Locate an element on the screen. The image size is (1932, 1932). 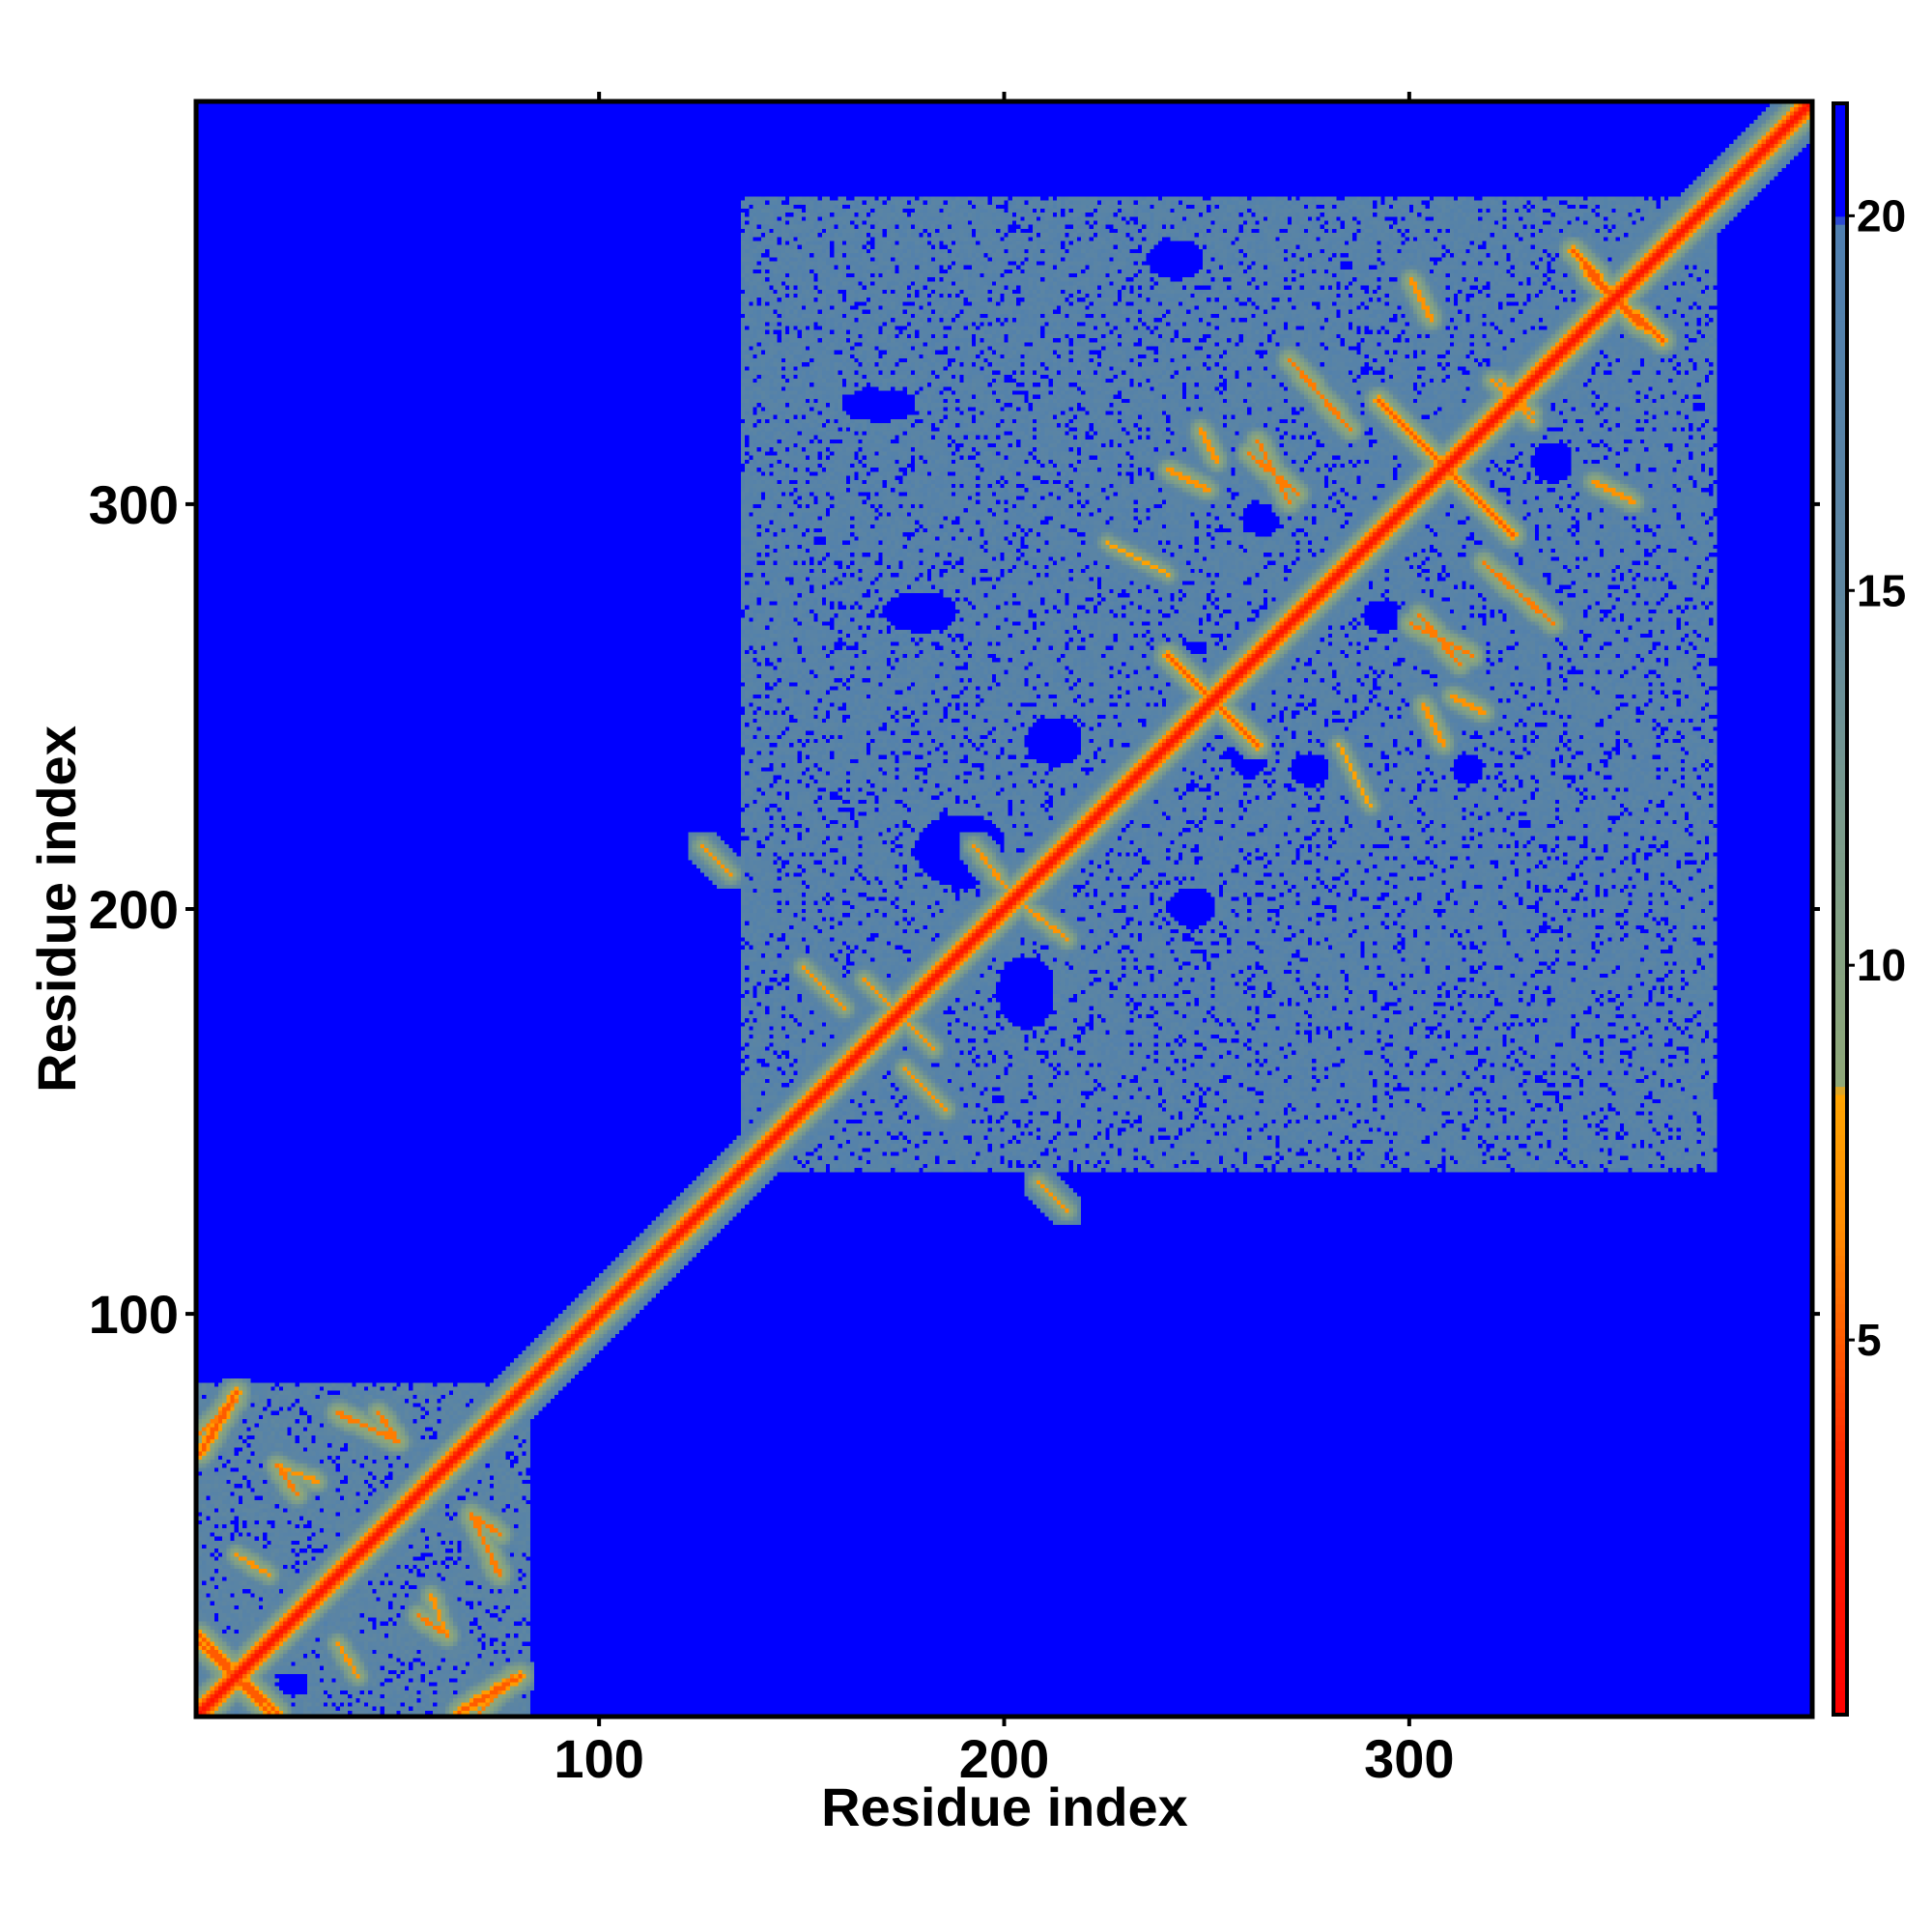
colorbar-tick-label: 20 is located at coordinates (1881, 215).